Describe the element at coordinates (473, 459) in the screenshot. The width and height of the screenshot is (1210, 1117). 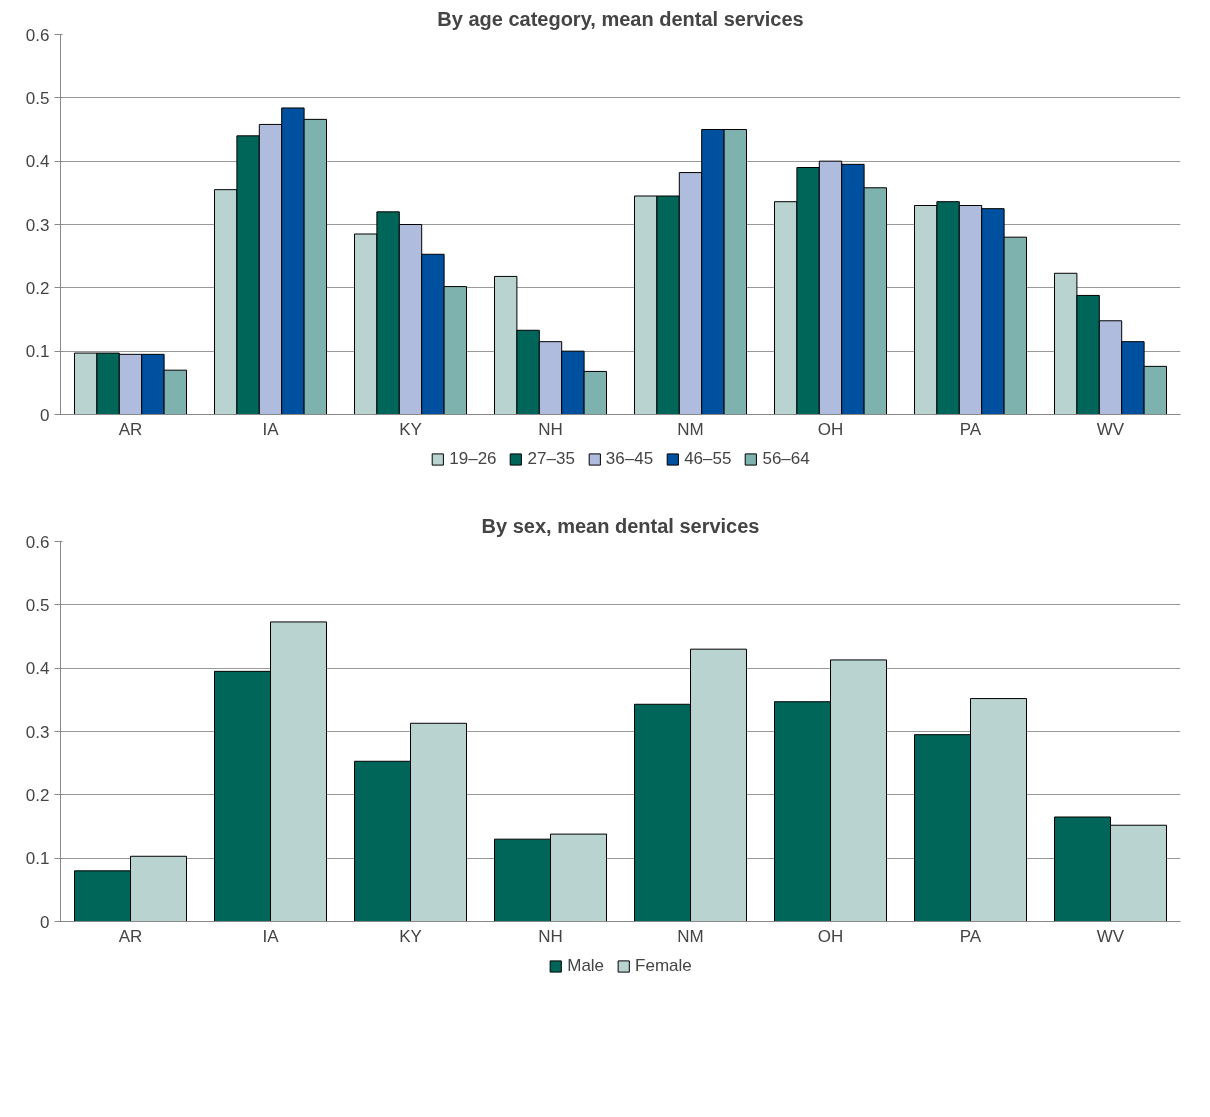
I see `legend-label: 19–26` at that location.